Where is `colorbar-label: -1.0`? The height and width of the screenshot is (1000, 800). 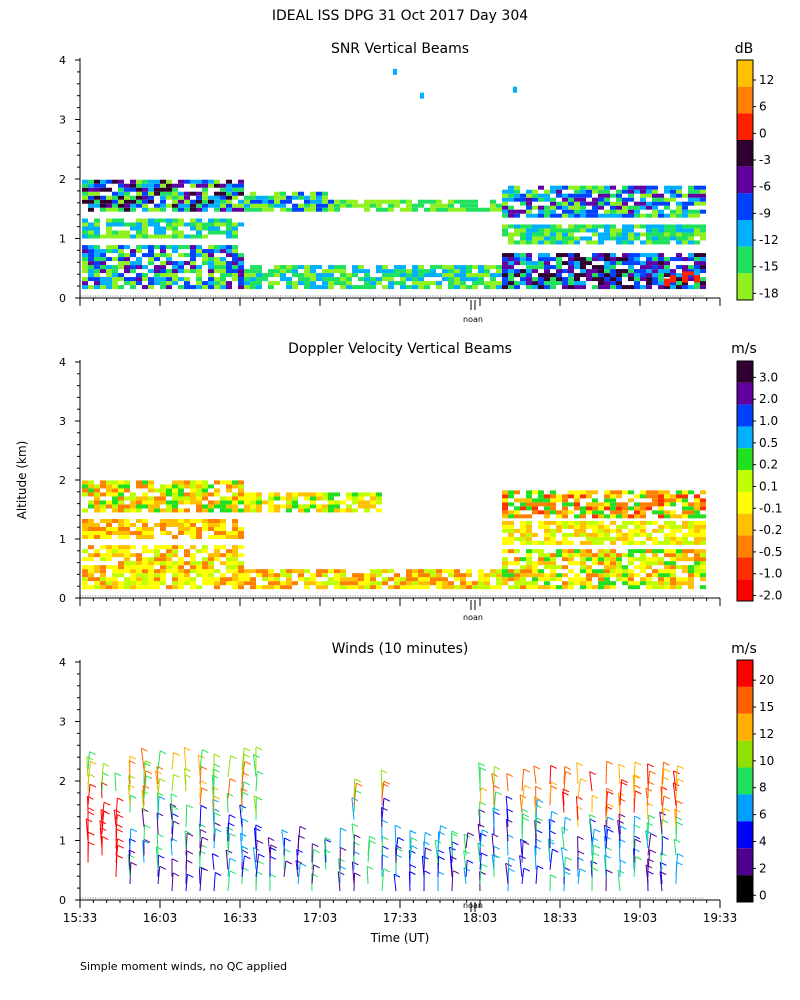
colorbar-label: -1.0 is located at coordinates (770, 574).